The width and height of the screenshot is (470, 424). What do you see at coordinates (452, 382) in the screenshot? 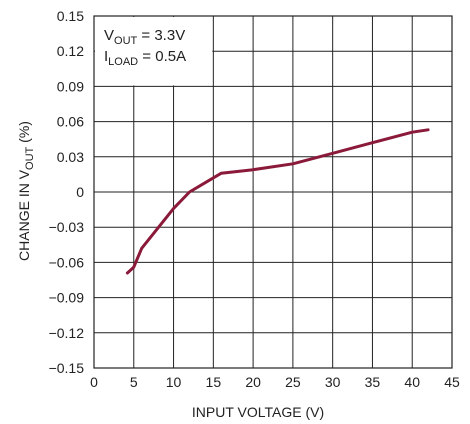
I see `x-tick-label: 45` at bounding box center [452, 382].